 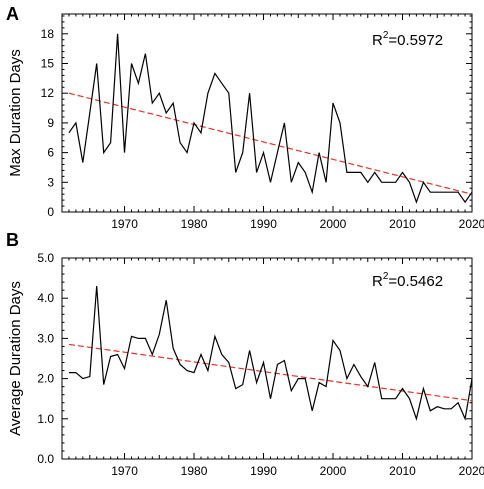 What do you see at coordinates (50, 182) in the screenshot?
I see `y-tick-label: 3` at bounding box center [50, 182].